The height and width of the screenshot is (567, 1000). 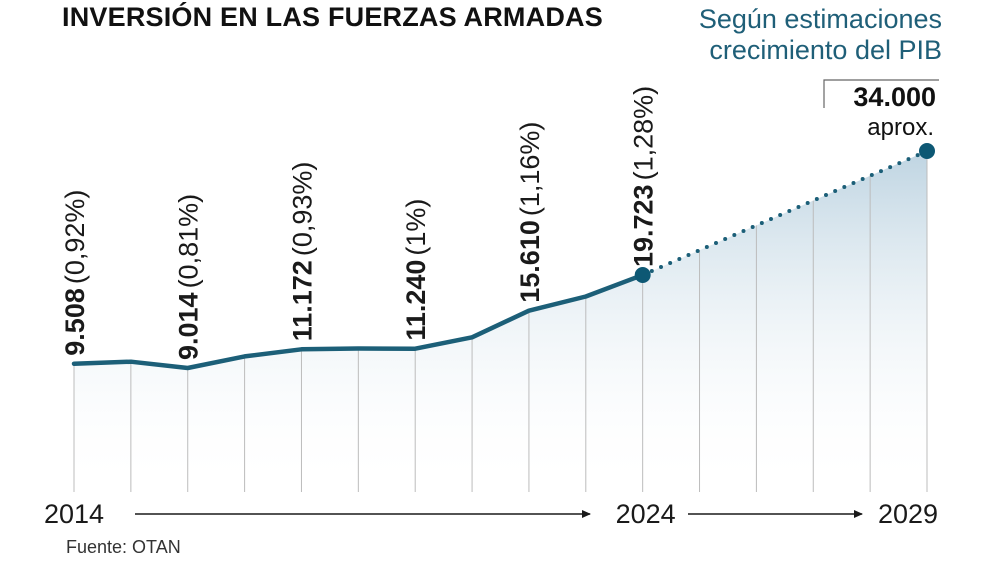 I want to click on data-label-2024: 19.723(1,28%), so click(x=644, y=176).